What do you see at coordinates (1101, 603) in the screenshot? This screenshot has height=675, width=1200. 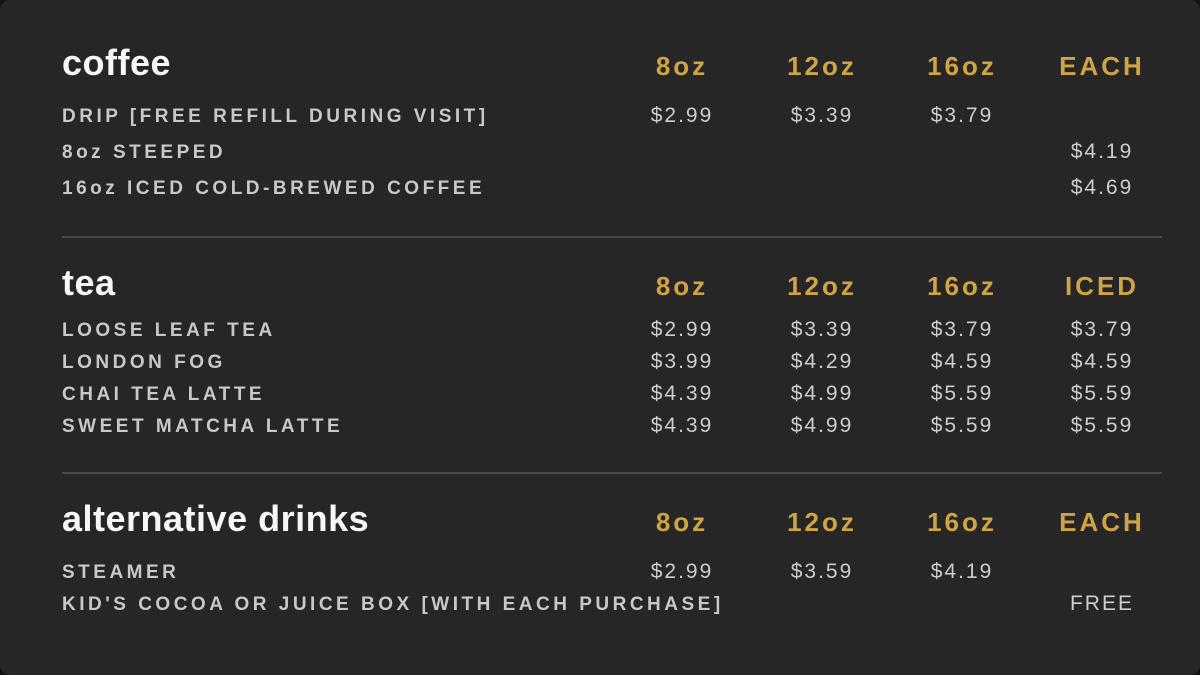 I see `price-cell: FREE` at bounding box center [1101, 603].